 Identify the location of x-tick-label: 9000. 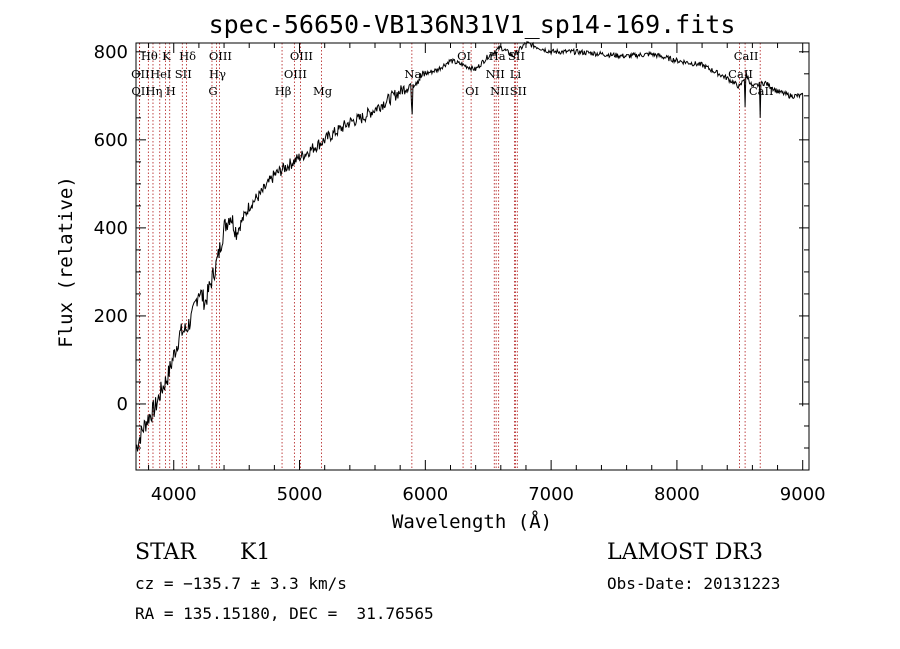
(803, 494).